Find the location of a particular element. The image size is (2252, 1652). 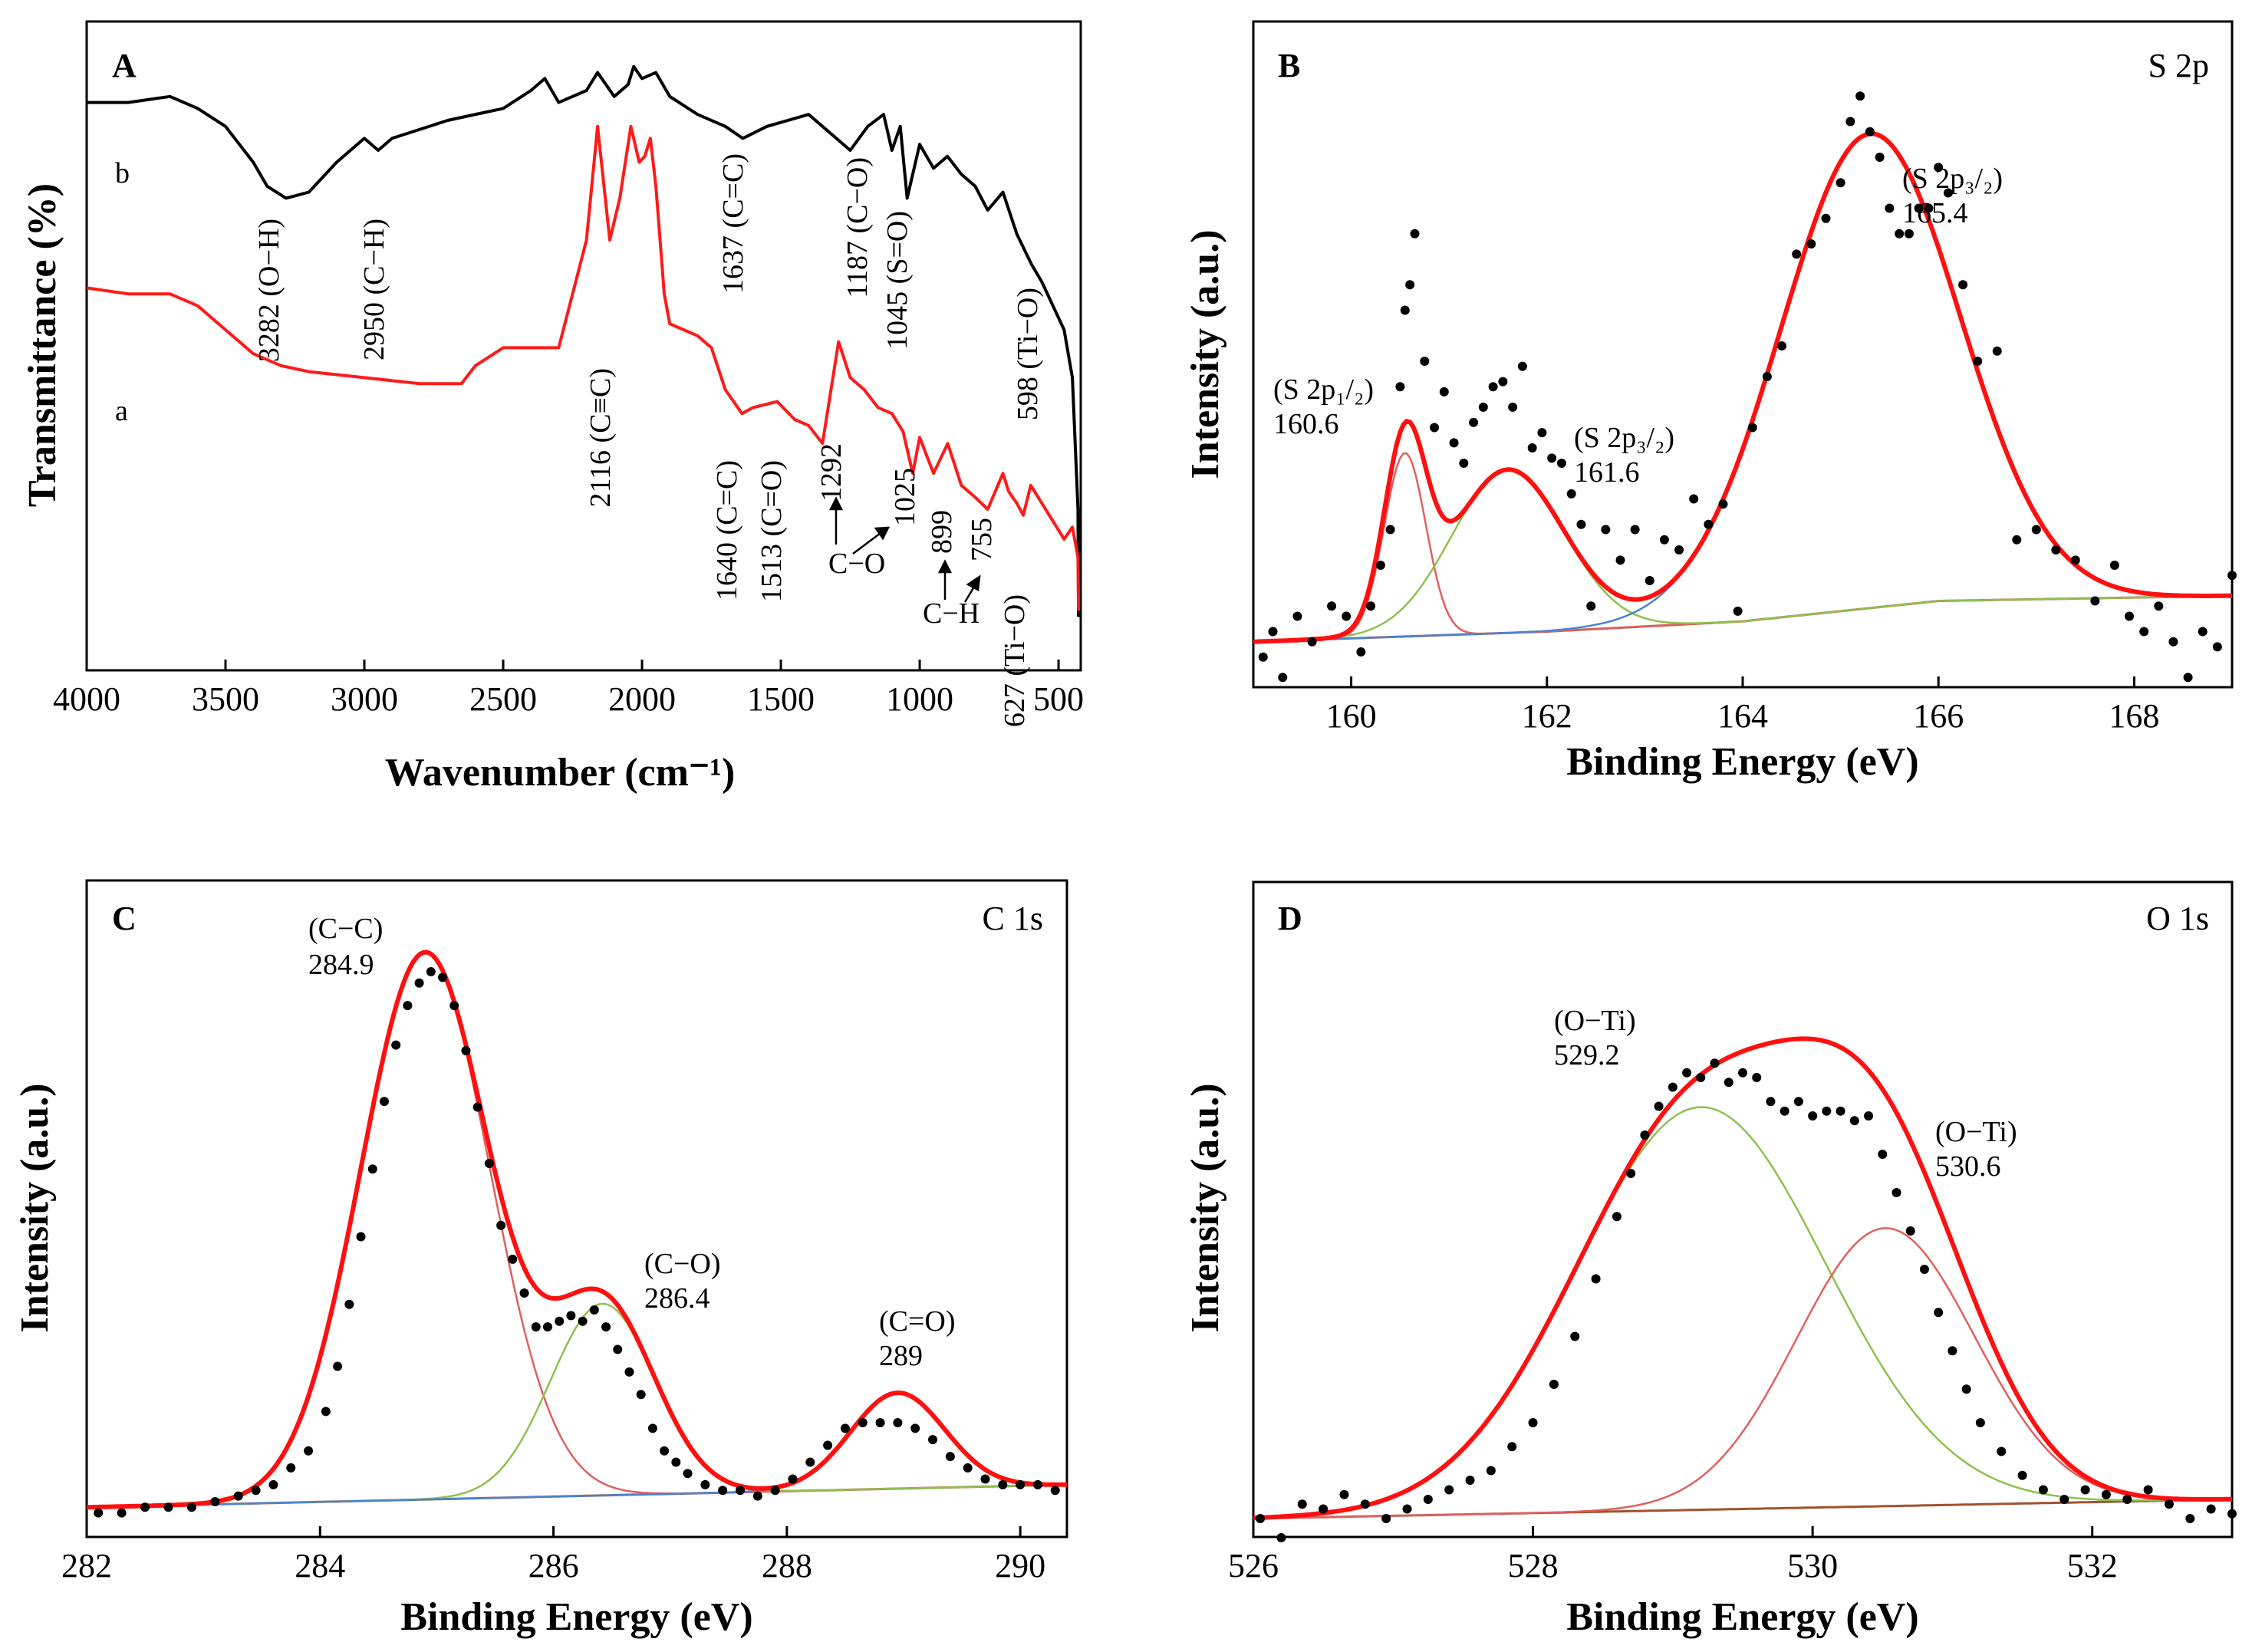

annotation-ch-group: C−H is located at coordinates (951, 613).